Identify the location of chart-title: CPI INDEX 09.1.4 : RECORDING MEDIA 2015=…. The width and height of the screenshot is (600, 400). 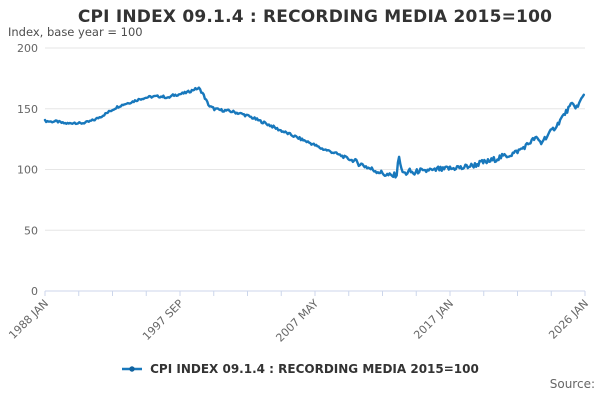
(315, 17).